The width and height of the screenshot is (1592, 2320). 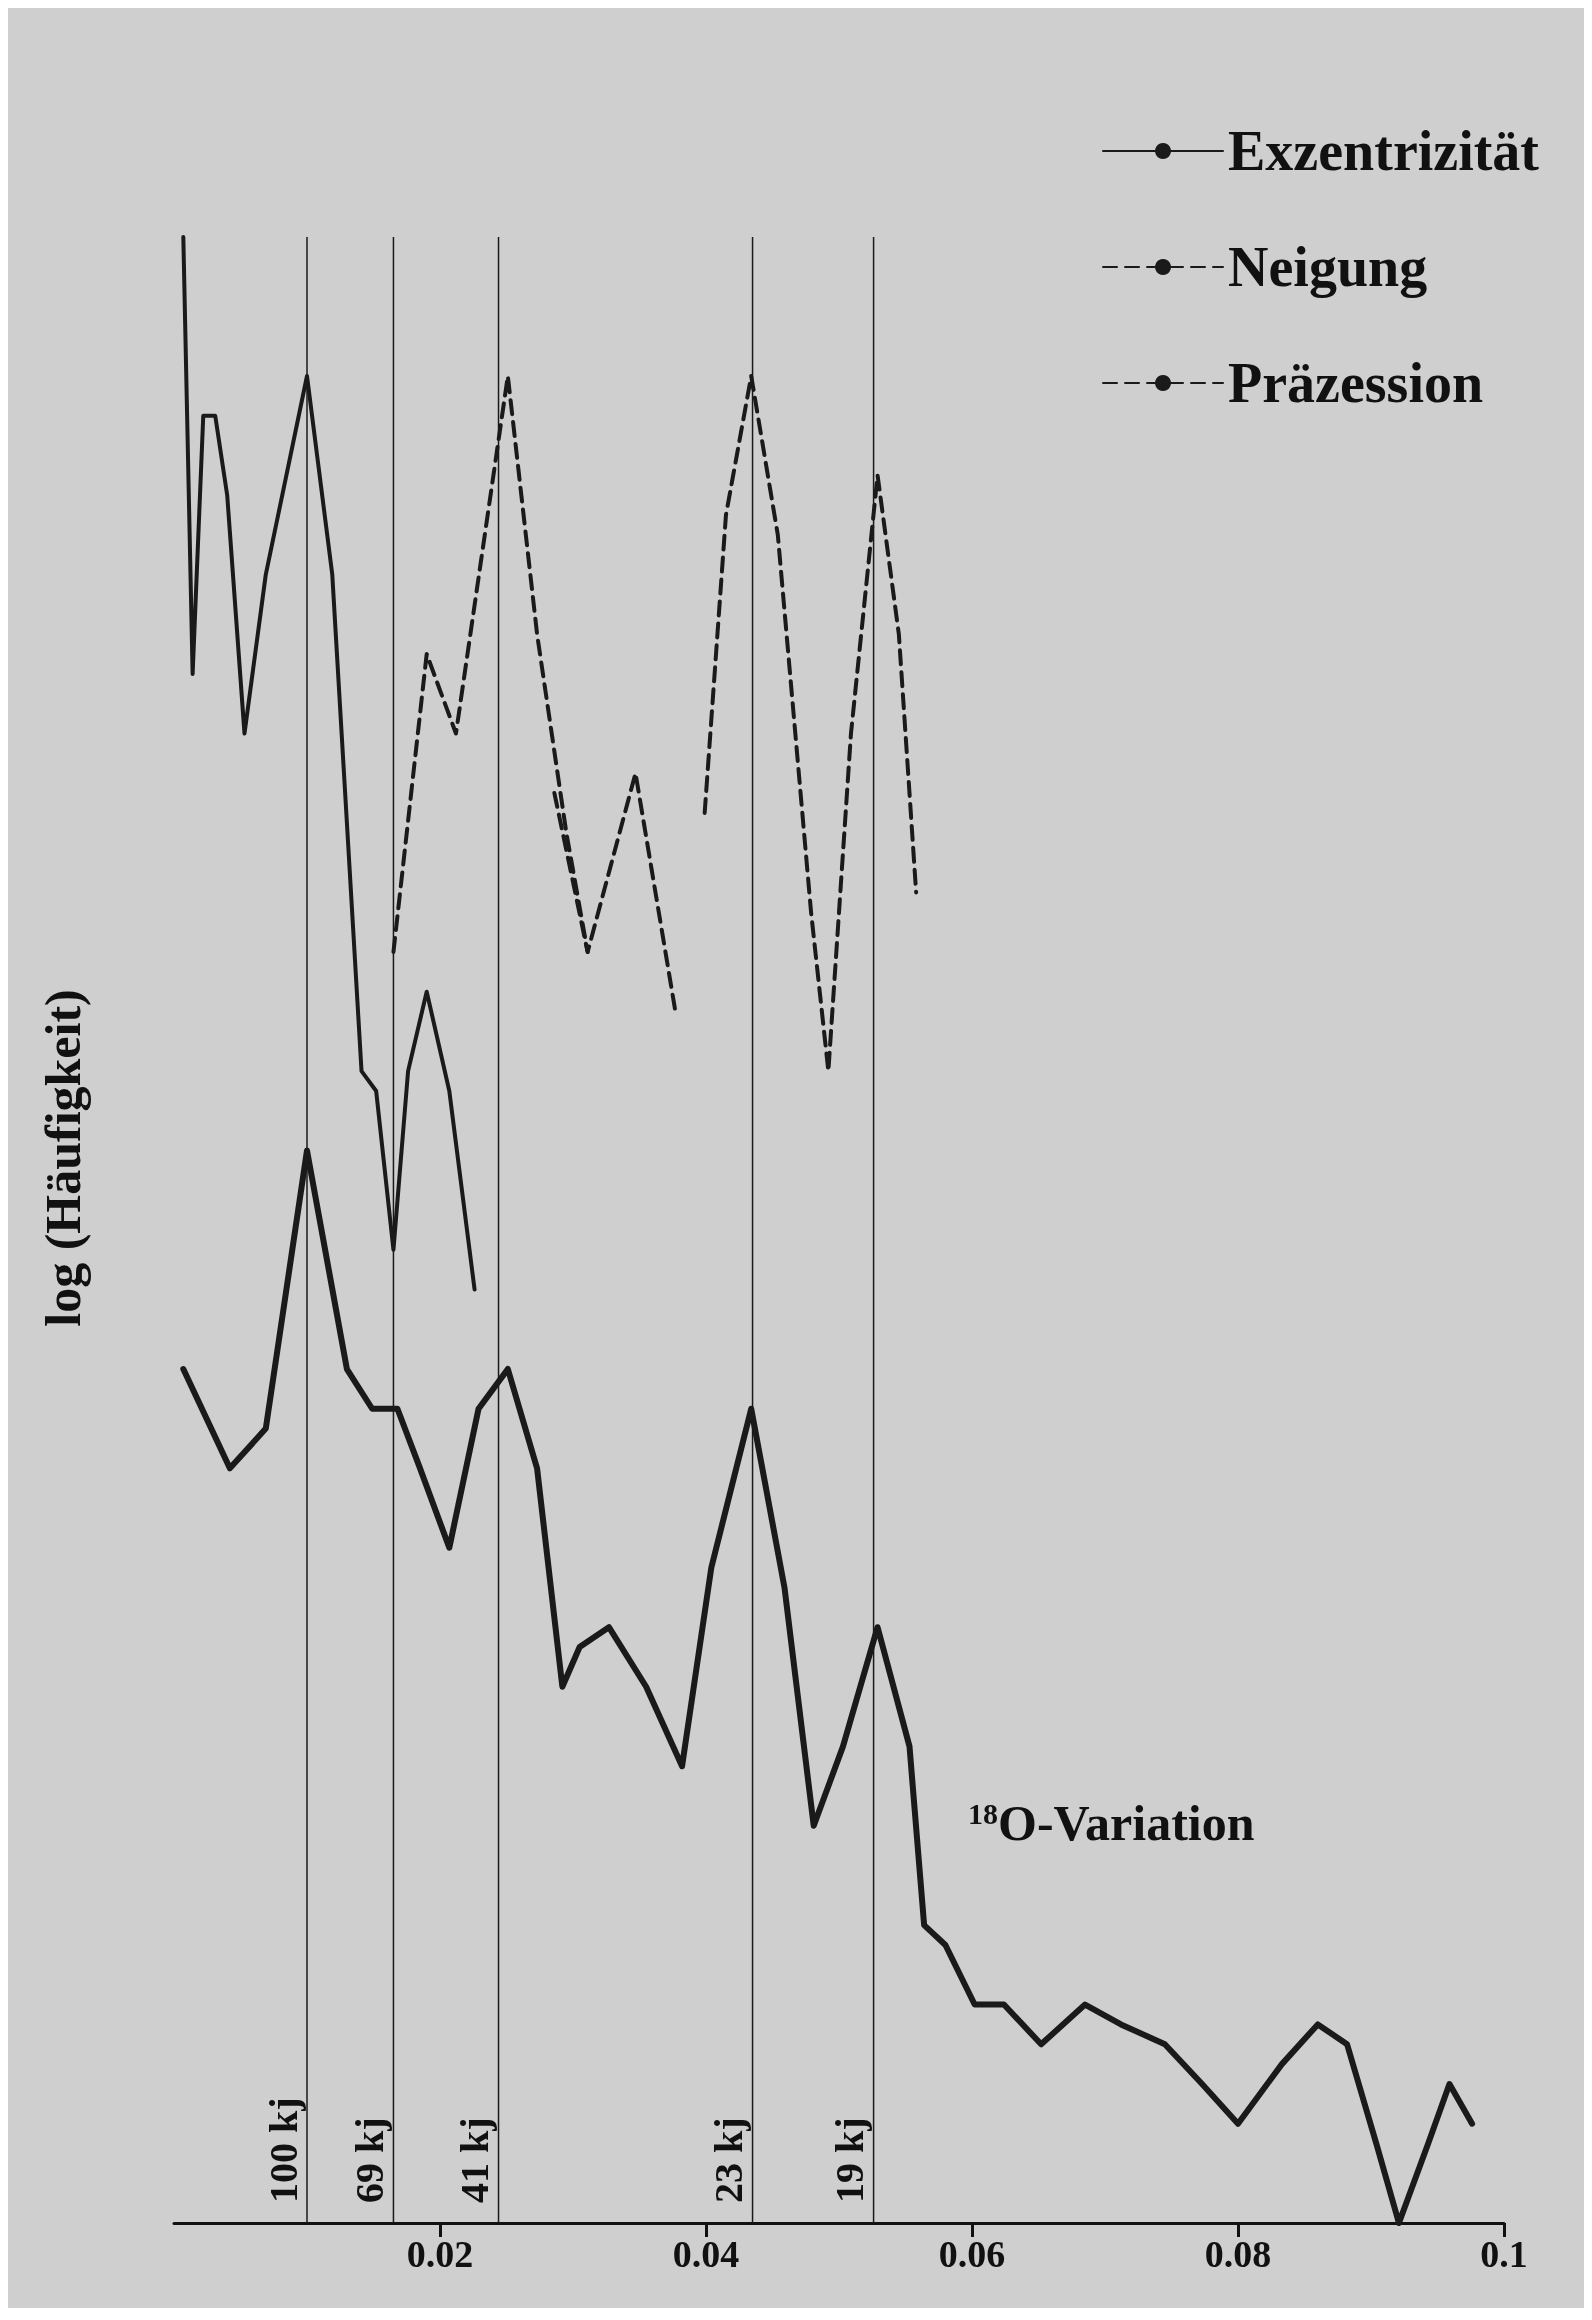 What do you see at coordinates (1504, 2254) in the screenshot?
I see `x-tick-label: 0.1` at bounding box center [1504, 2254].